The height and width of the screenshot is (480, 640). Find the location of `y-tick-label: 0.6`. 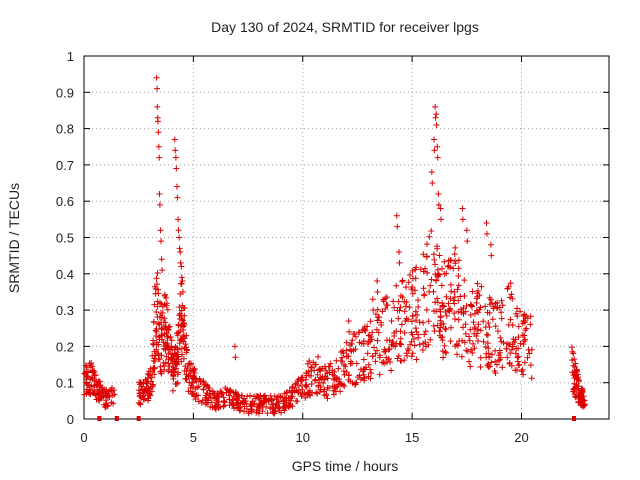

y-tick-label: 0.6 is located at coordinates (65, 201).